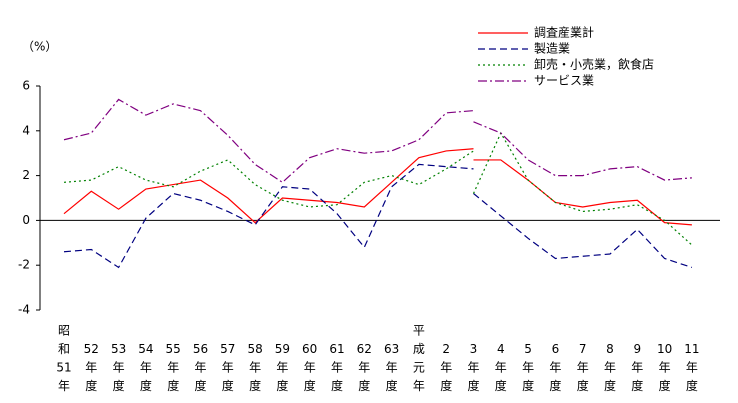  What do you see at coordinates (24, 265) in the screenshot?
I see `y-tick-label: -2` at bounding box center [24, 265].